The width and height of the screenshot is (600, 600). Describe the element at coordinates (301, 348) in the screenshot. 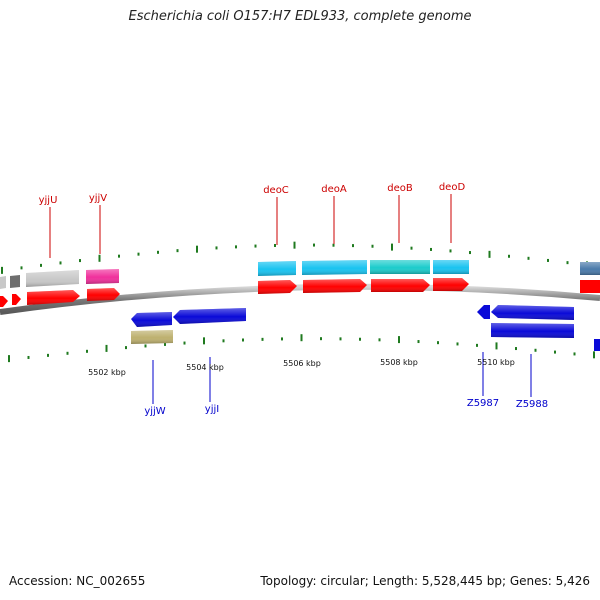

I see `tick-row-bottom` at that location.